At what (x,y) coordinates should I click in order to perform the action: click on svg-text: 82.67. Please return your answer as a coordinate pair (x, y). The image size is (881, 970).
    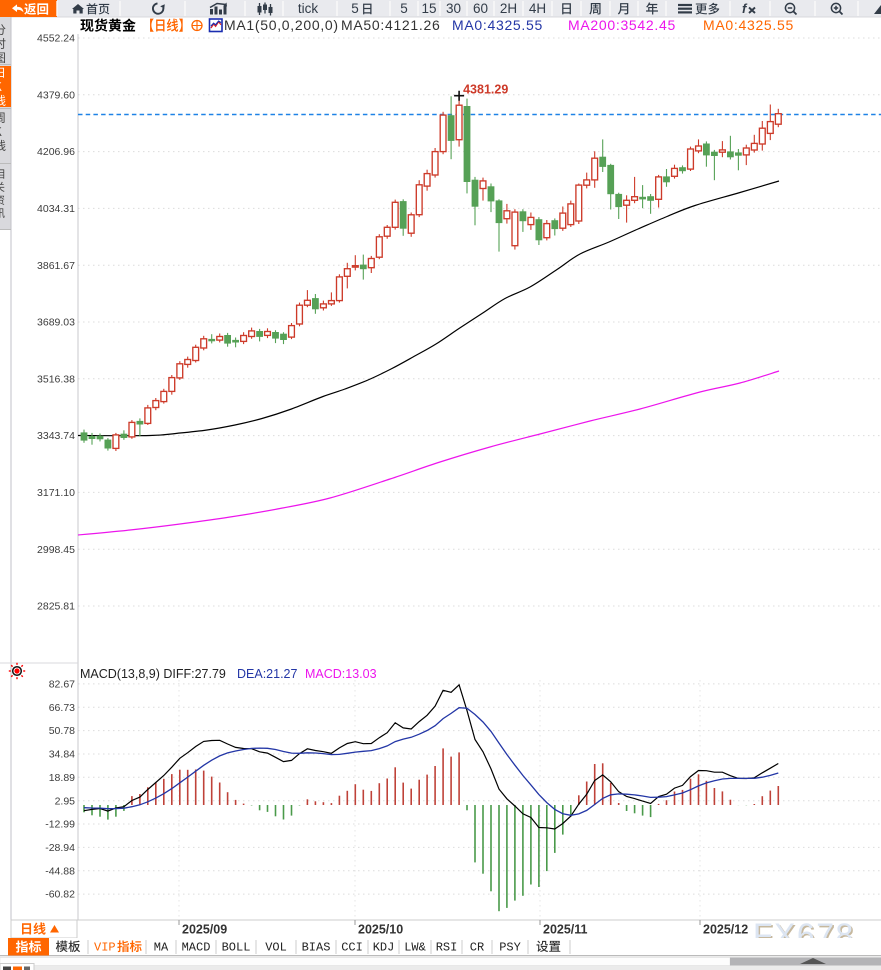
    Looking at the image, I should click on (62, 685).